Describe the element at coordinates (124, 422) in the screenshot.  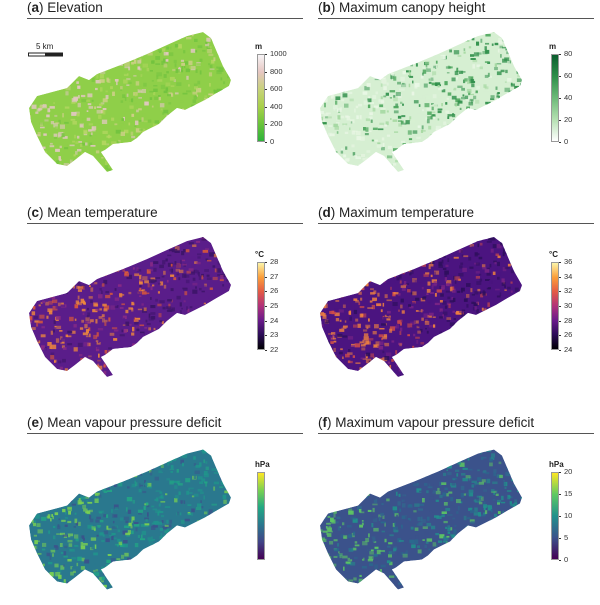
I see `panel-title: (e) Mean vapour pressure deficit` at that location.